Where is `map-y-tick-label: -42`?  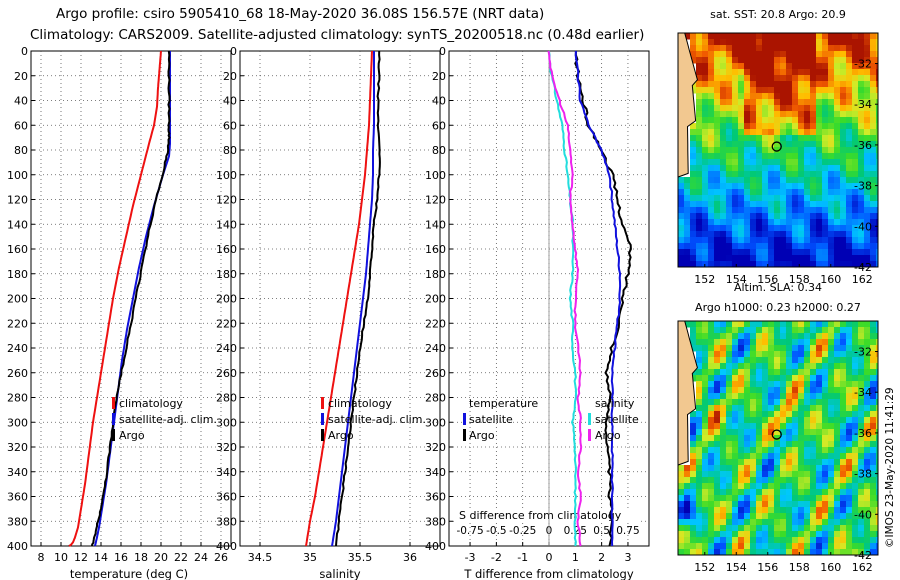 map-y-tick-label: -42 is located at coordinates (863, 555).